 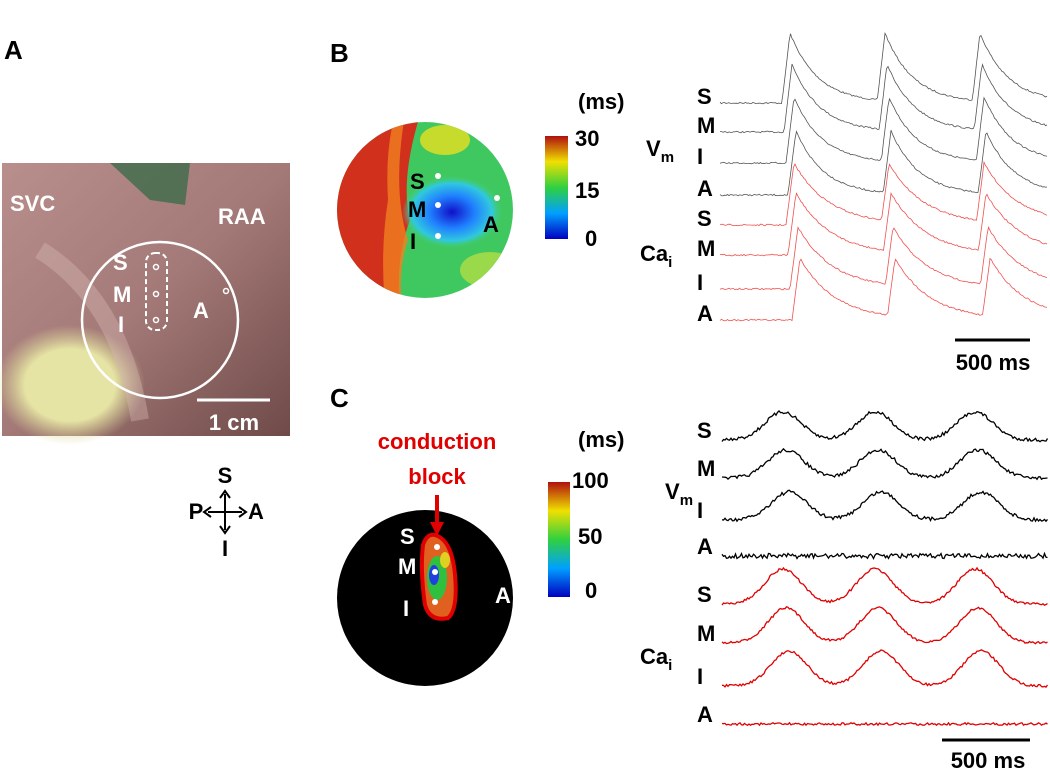 I want to click on compass-label: A, so click(x=256, y=511).